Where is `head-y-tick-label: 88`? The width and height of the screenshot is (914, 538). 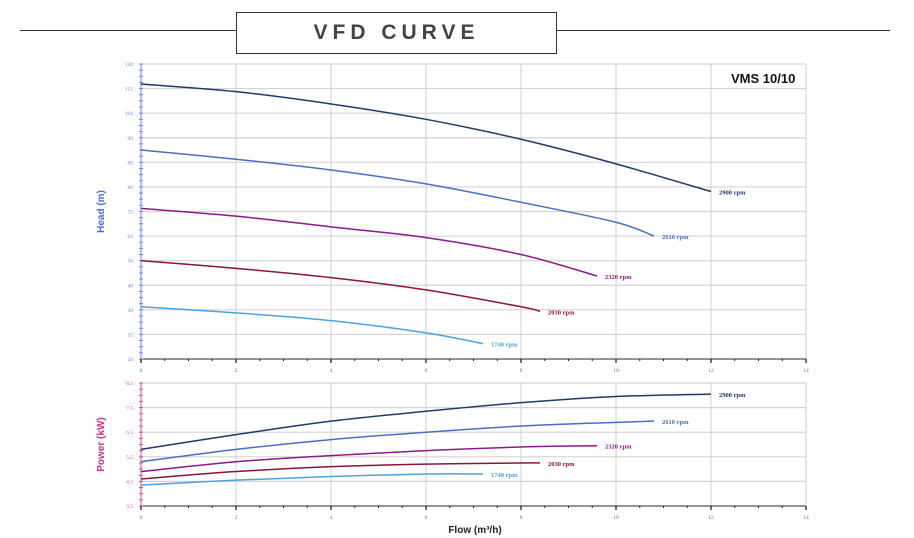 head-y-tick-label: 88 is located at coordinates (131, 163).